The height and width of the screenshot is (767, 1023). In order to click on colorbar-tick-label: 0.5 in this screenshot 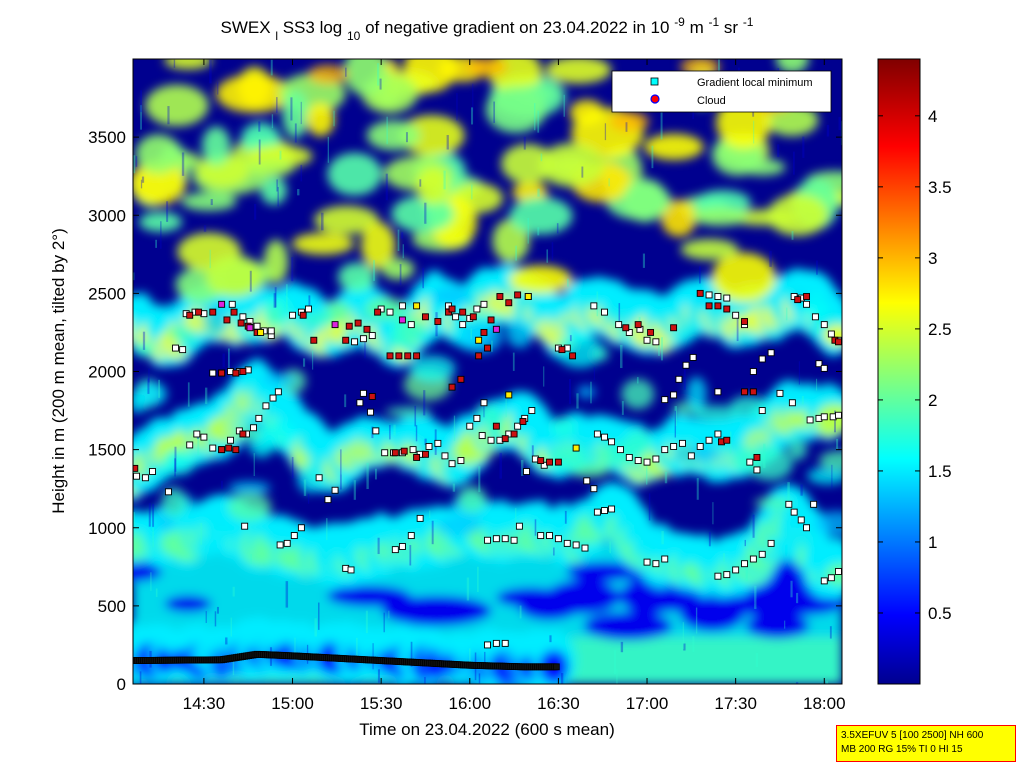, I will do `click(940, 613)`.